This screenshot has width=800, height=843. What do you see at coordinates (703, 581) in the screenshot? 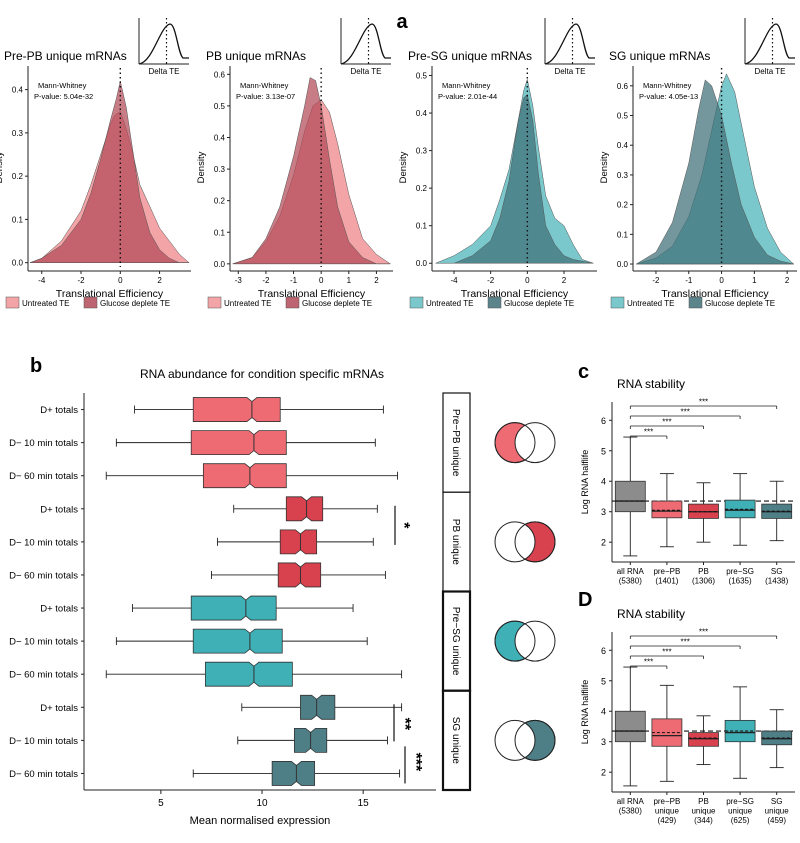
I see `category-label: (1306)` at bounding box center [703, 581].